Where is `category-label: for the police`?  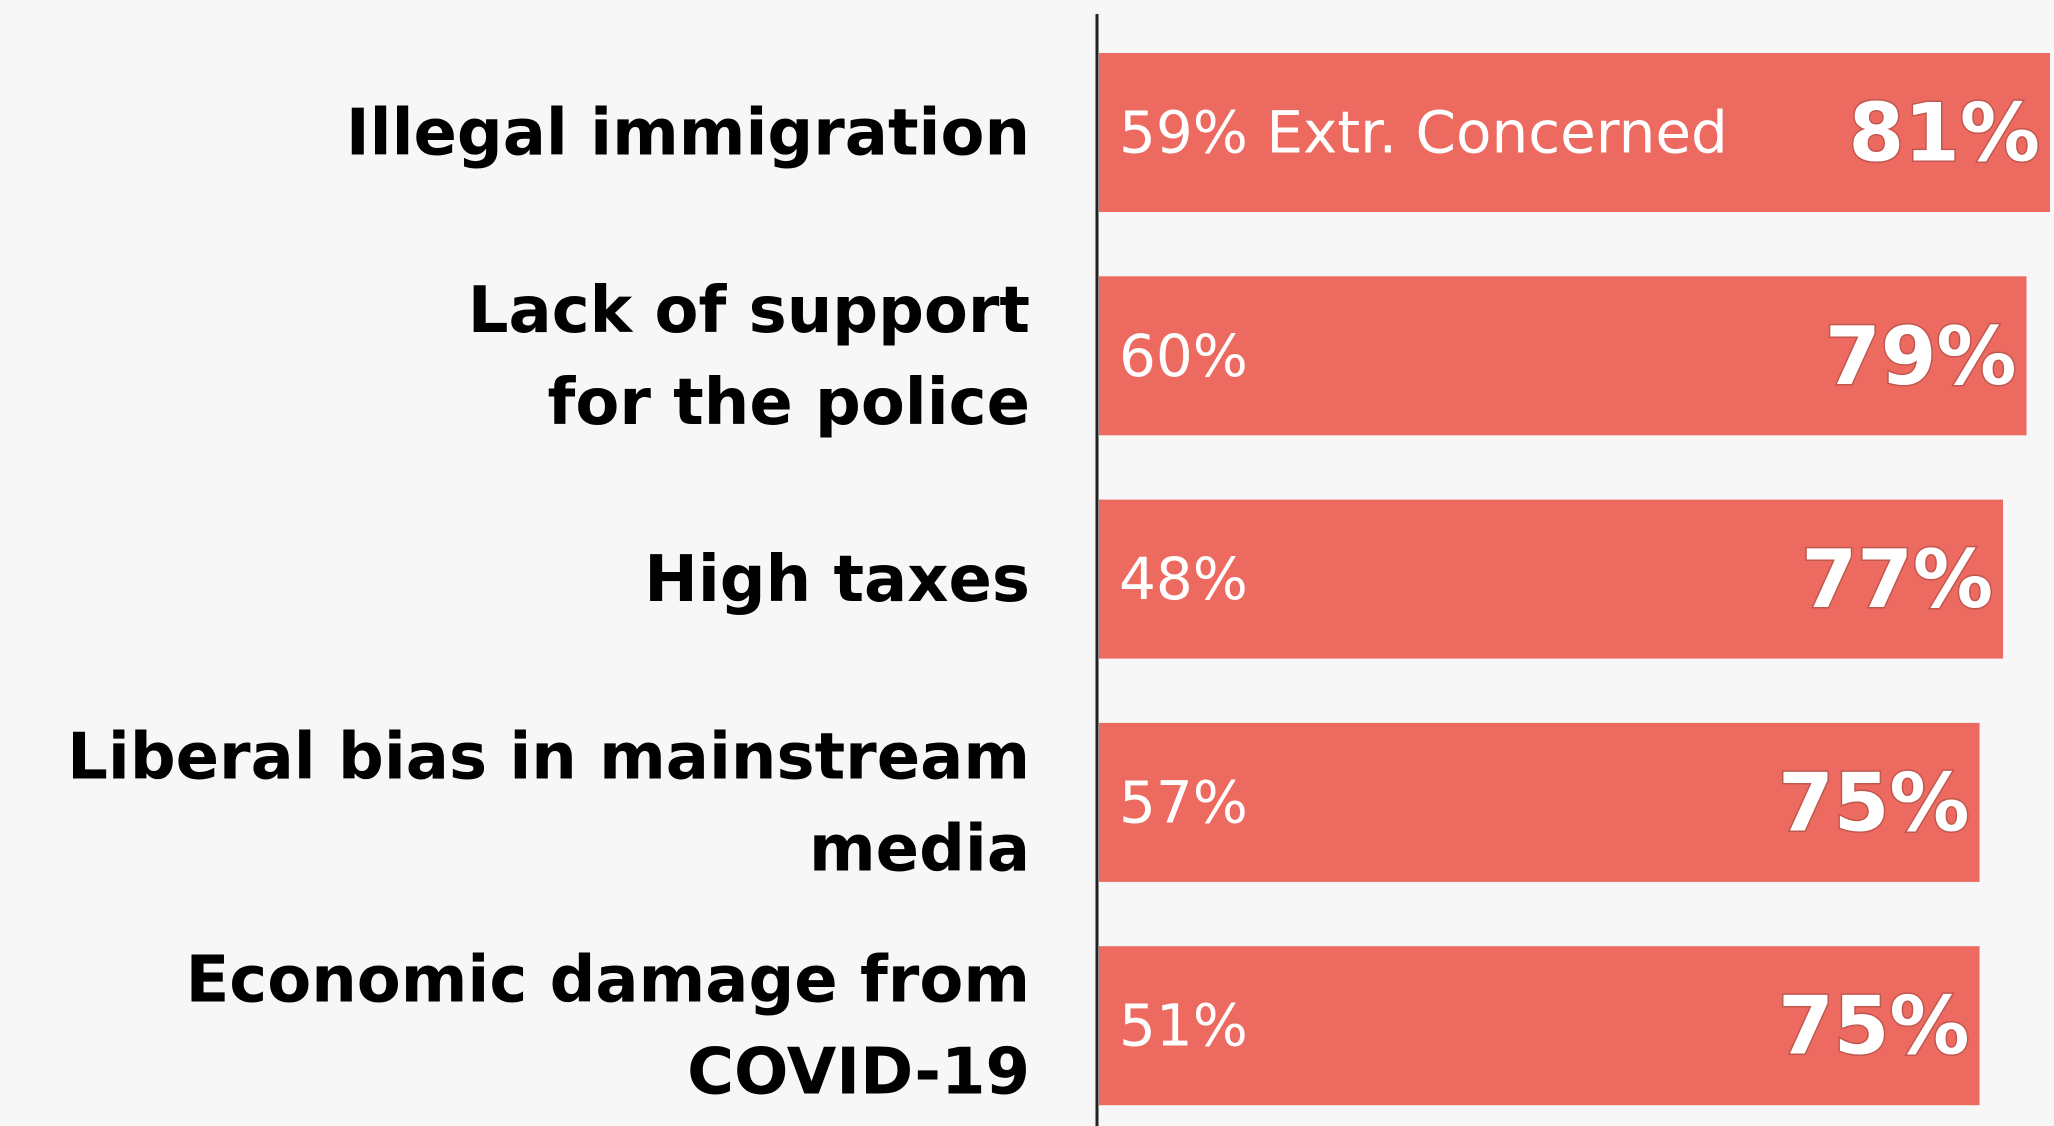 category-label: for the police is located at coordinates (789, 403).